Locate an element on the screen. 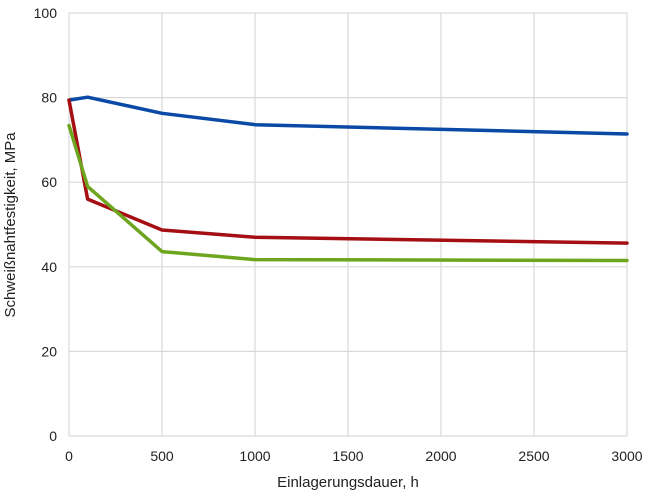 This screenshot has width=650, height=499. x-tick-labels: 0 500 1000 1500 2000 2500 3000 is located at coordinates (354, 456).